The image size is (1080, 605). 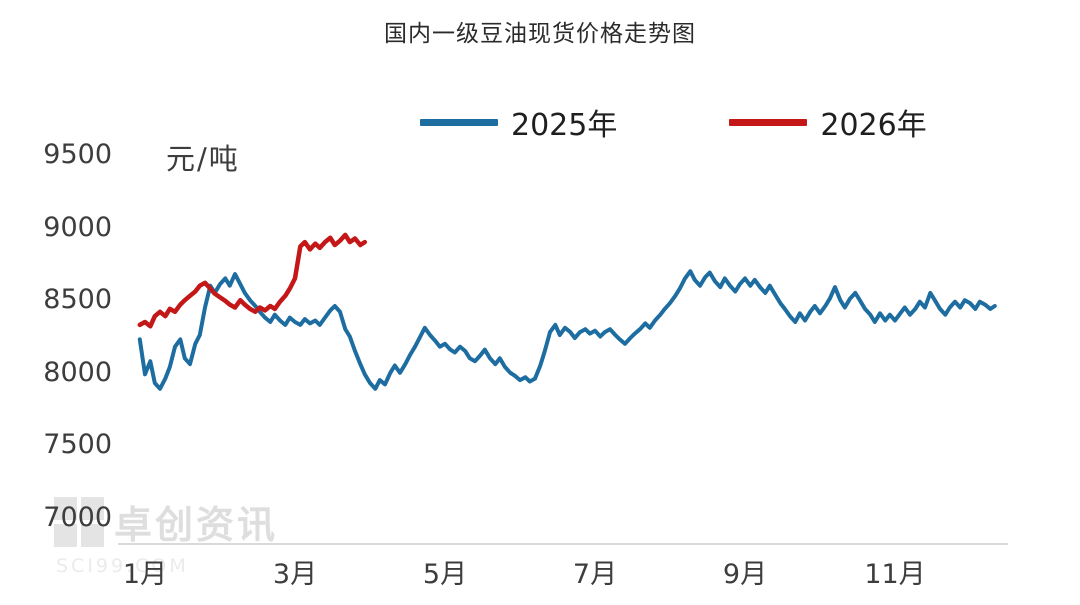 I want to click on y-tick-label: 8500, so click(x=77, y=300).